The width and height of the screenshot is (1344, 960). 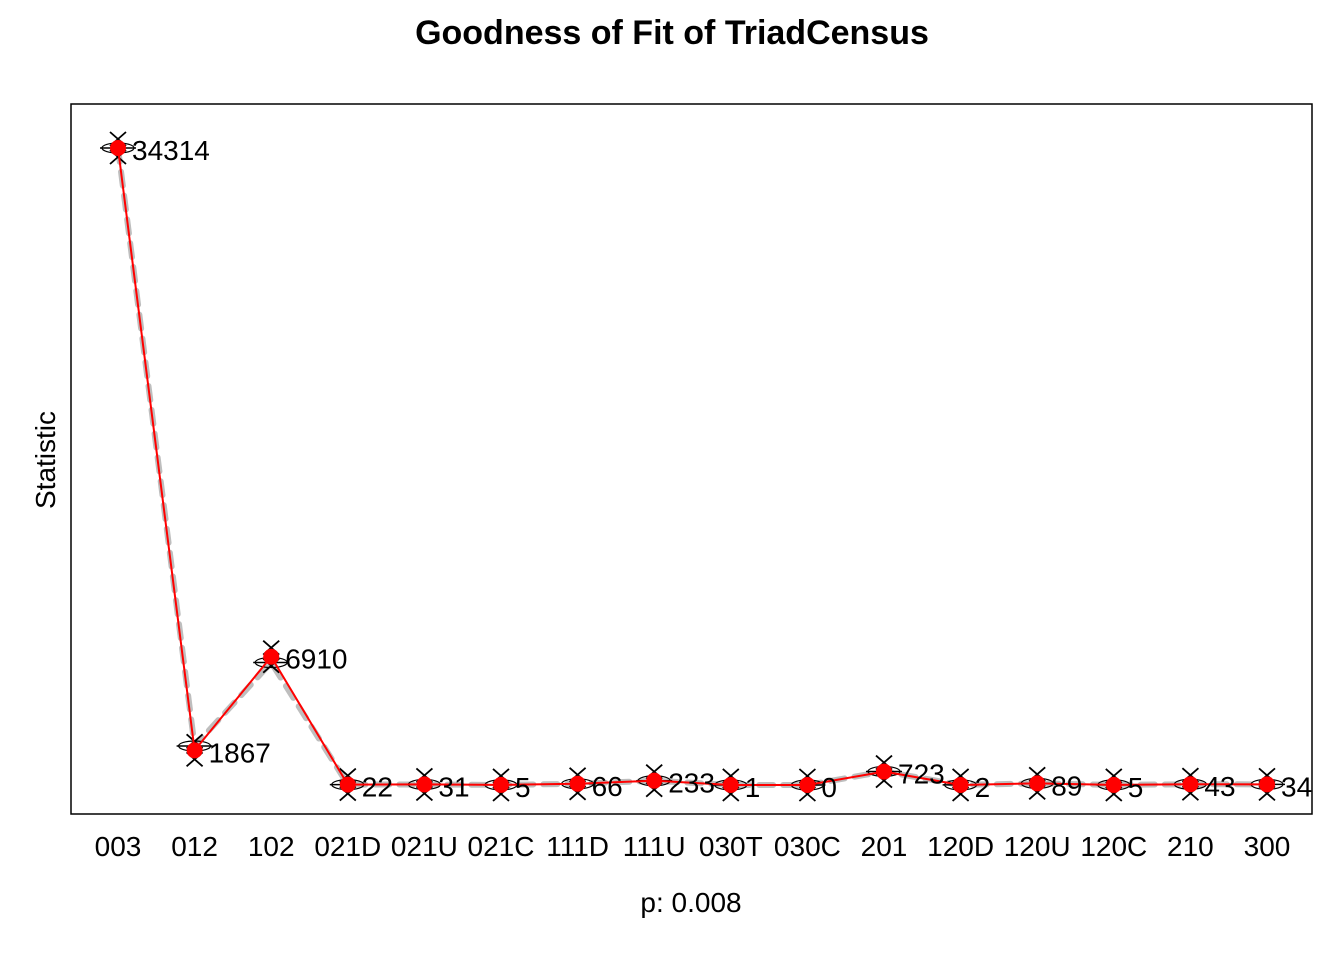 I want to click on value-label-111U: 233, so click(x=691, y=783).